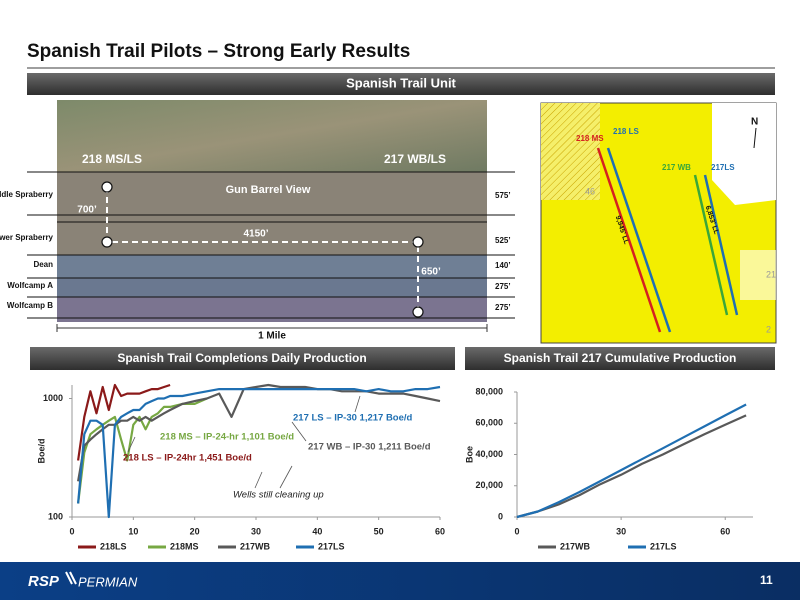  I want to click on well-label: 217 WB/LS, so click(415, 159).